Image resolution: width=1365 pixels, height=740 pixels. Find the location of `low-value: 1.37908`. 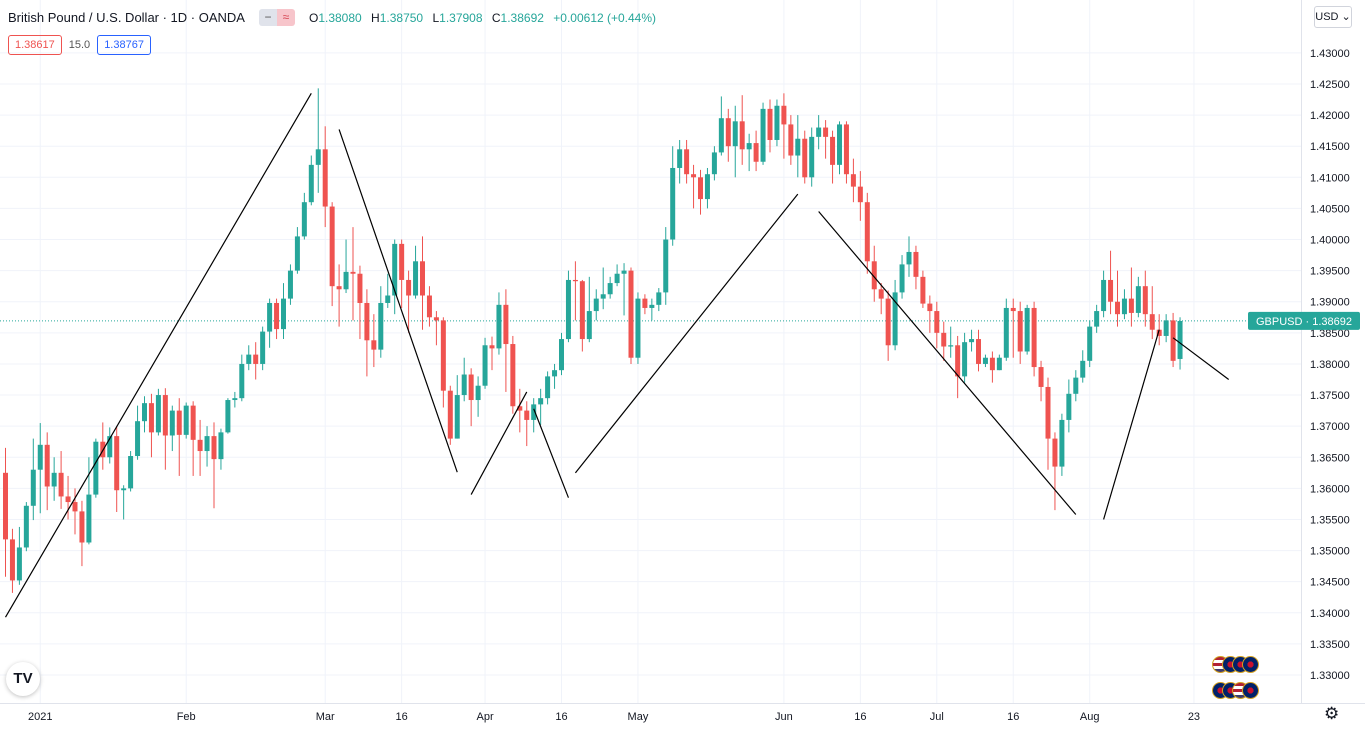

low-value: 1.37908 is located at coordinates (461, 17).